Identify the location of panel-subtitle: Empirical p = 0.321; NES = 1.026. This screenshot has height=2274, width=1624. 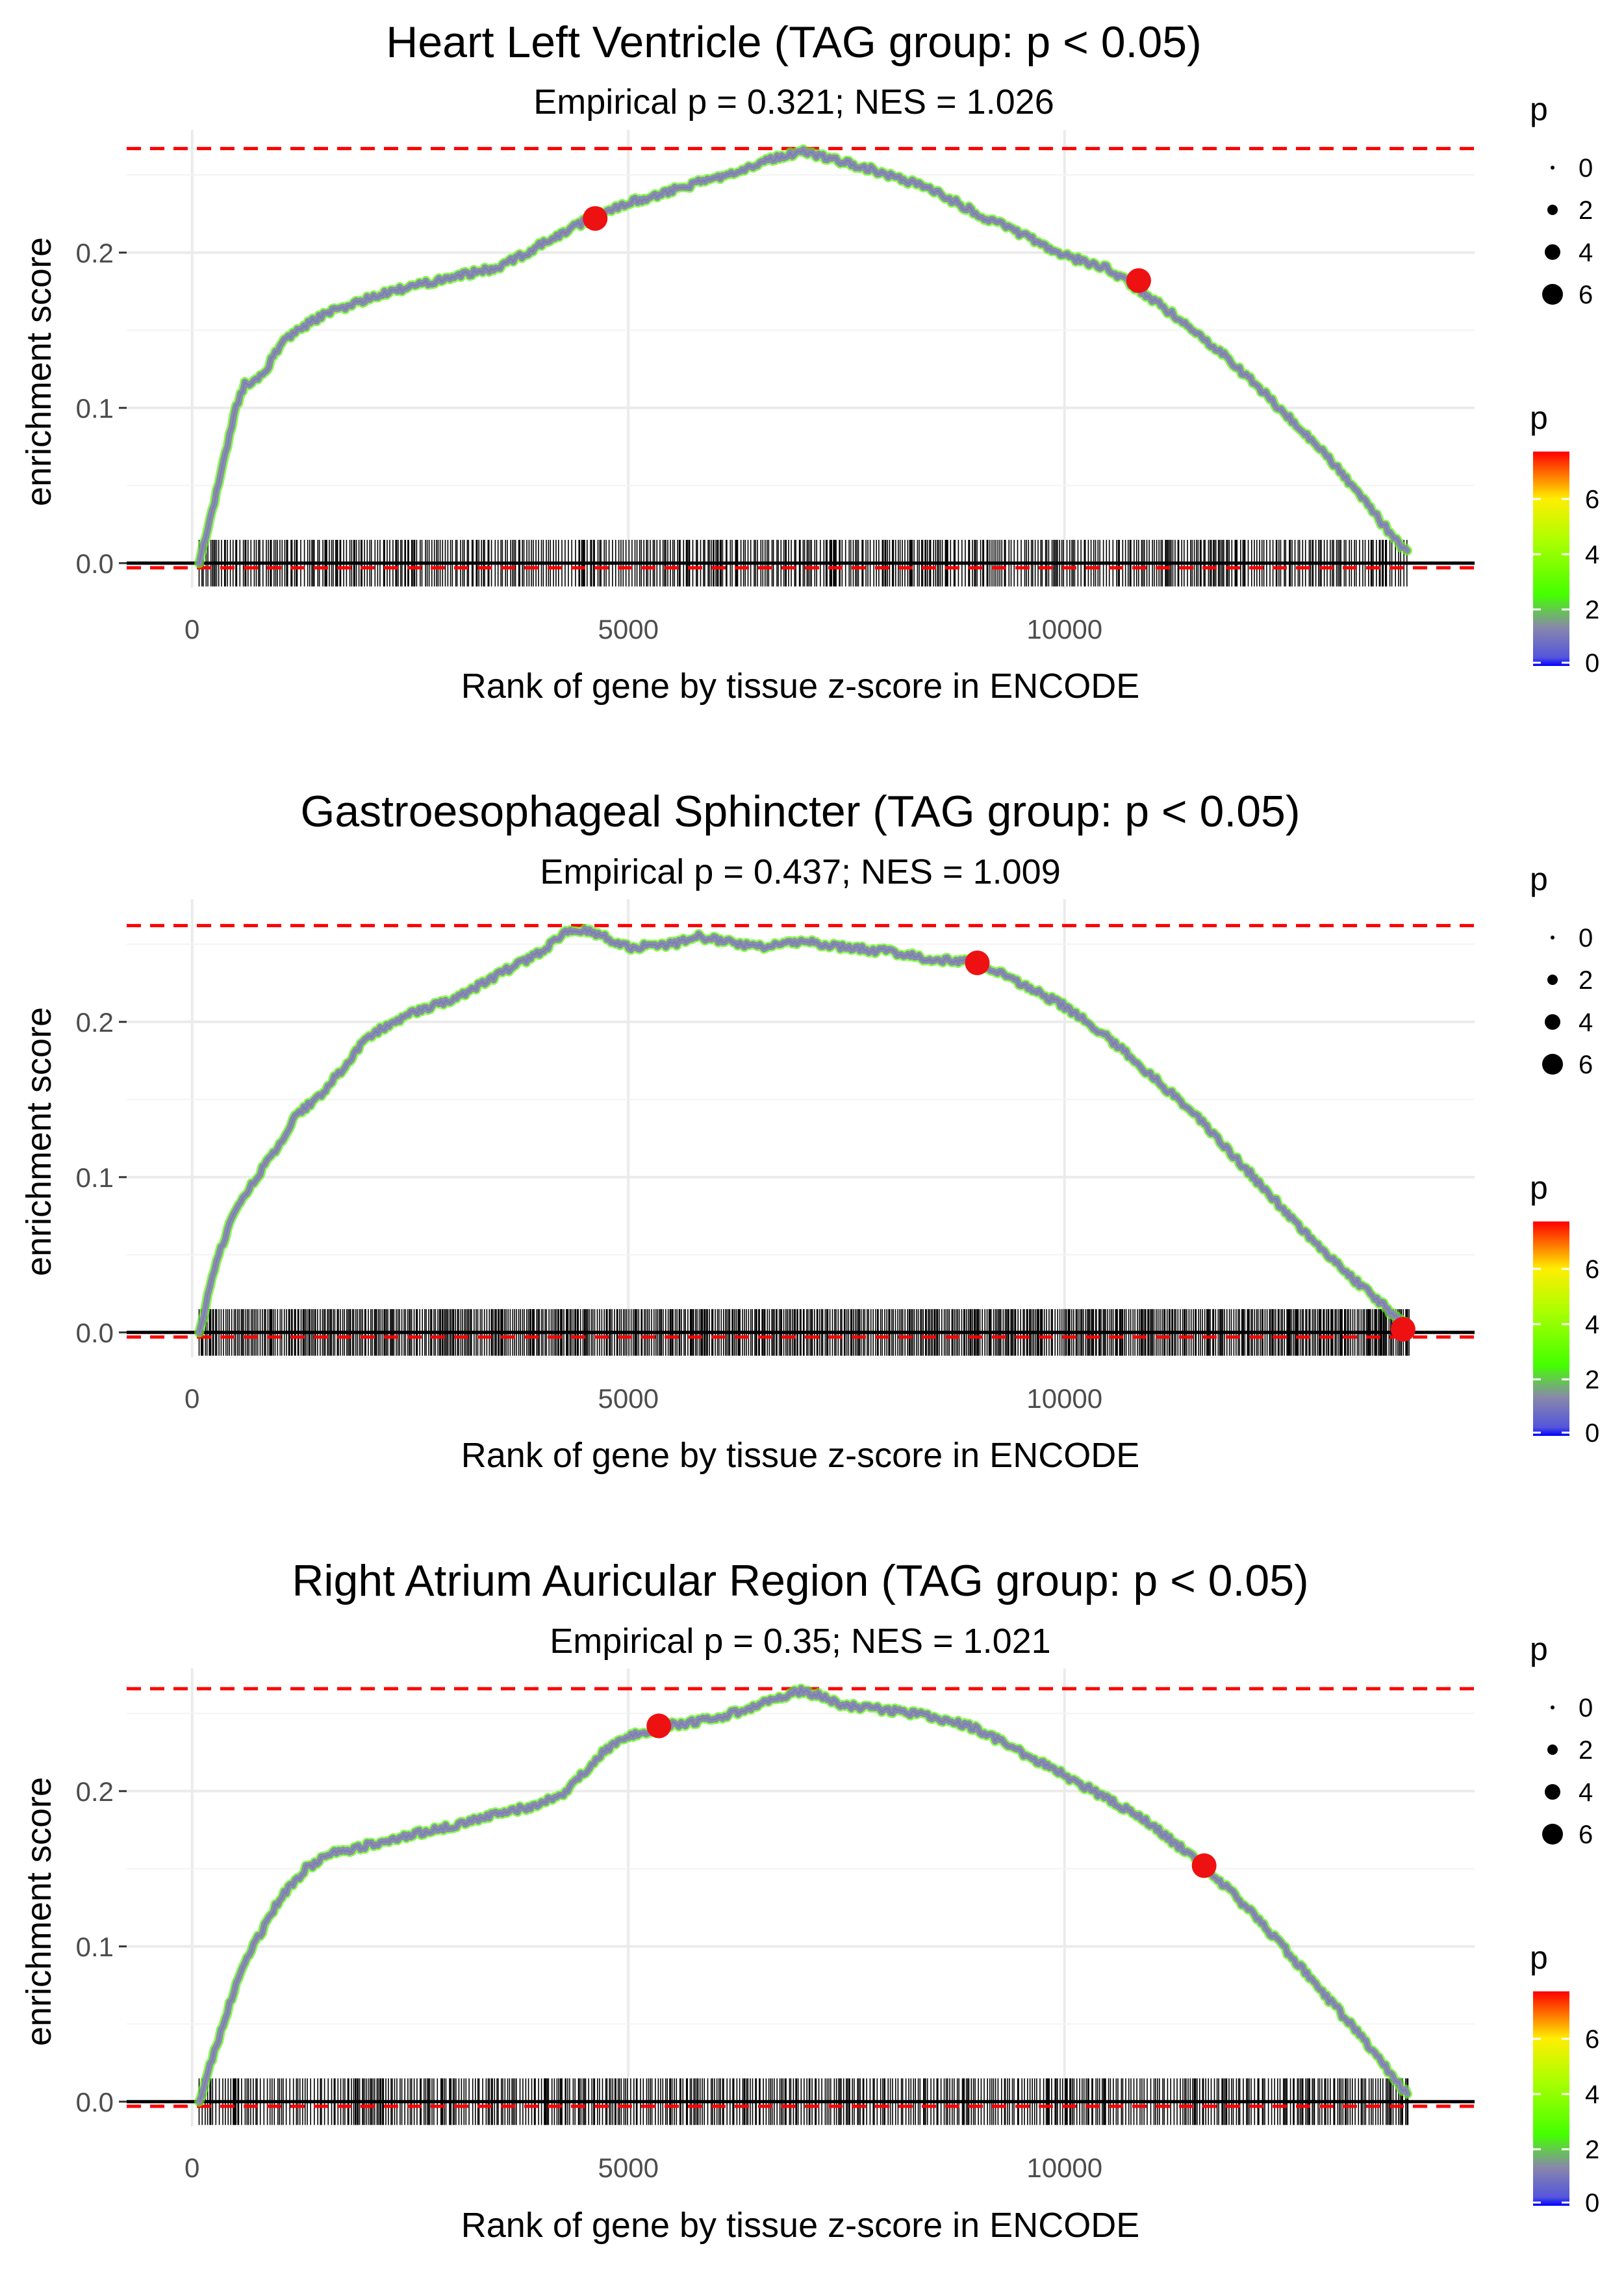
(793, 102).